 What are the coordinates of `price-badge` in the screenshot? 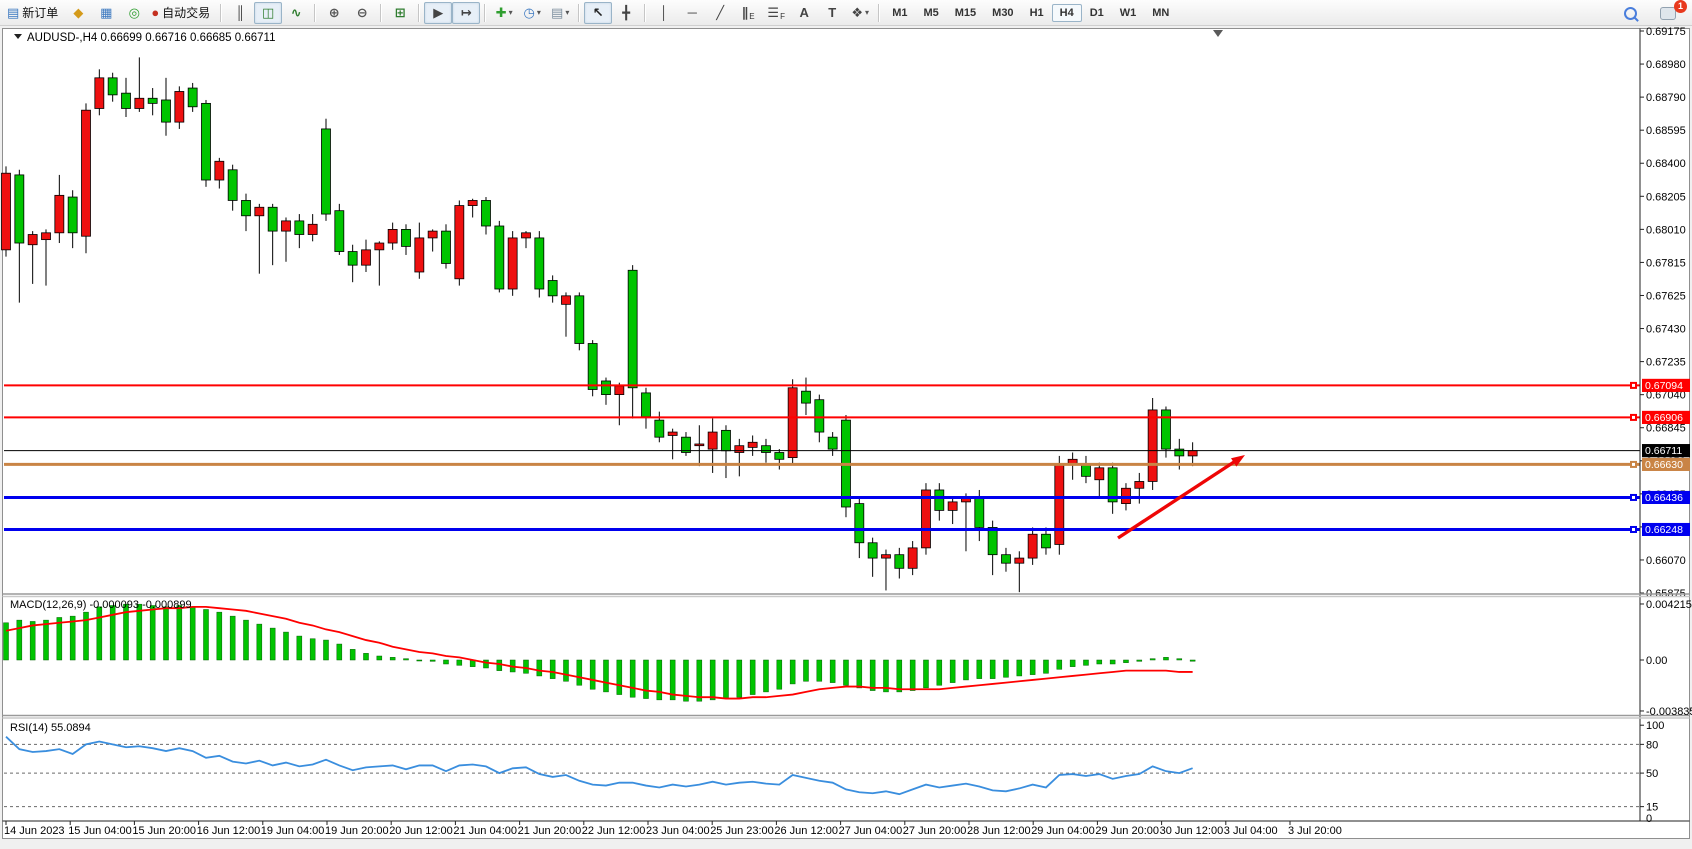 It's located at (1666, 385).